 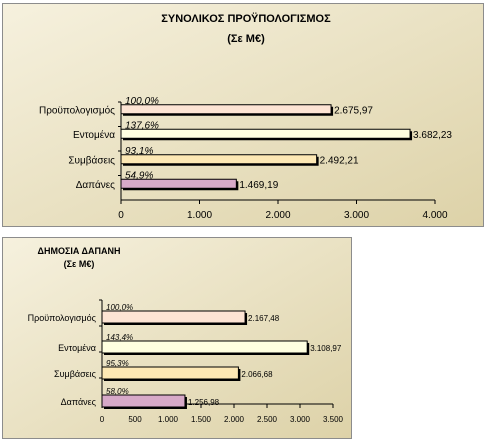 What do you see at coordinates (139, 175) in the screenshot?
I see `percent-label: 54,9%` at bounding box center [139, 175].